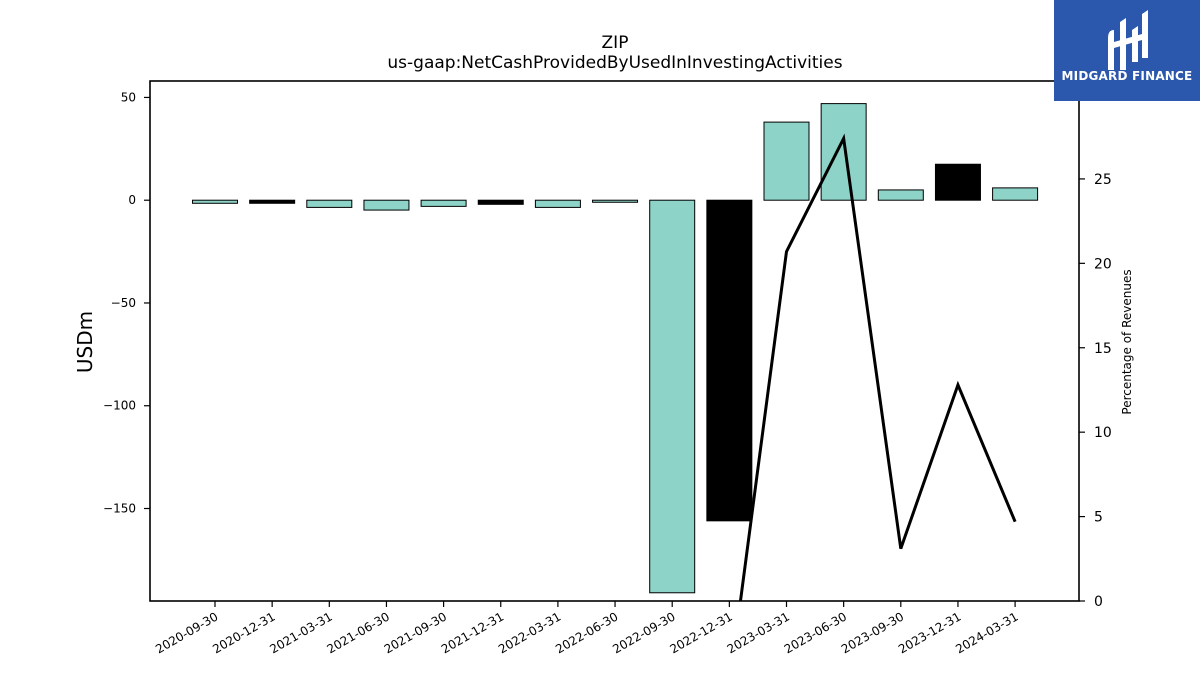  What do you see at coordinates (119, 406) in the screenshot?
I see `y-tick-label: −100` at bounding box center [119, 406].